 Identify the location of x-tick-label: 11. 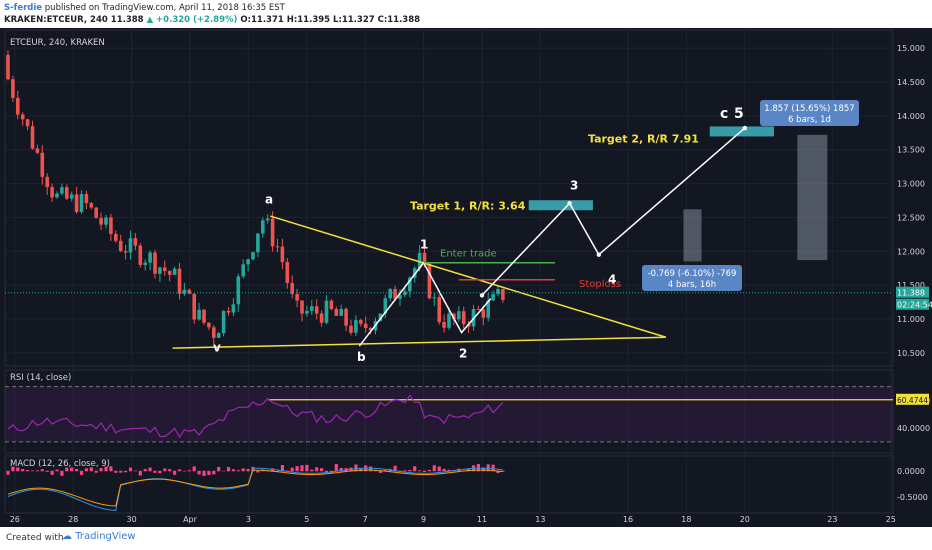
(482, 519).